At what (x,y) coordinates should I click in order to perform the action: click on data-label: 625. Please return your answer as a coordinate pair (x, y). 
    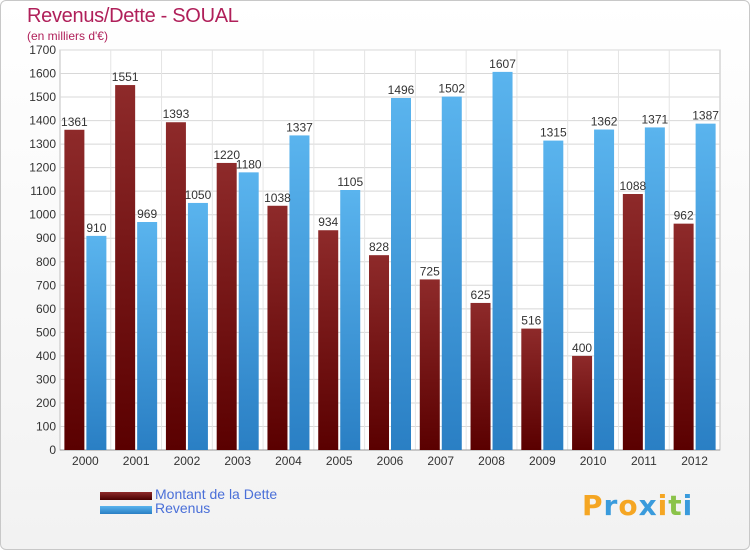
    Looking at the image, I should click on (481, 295).